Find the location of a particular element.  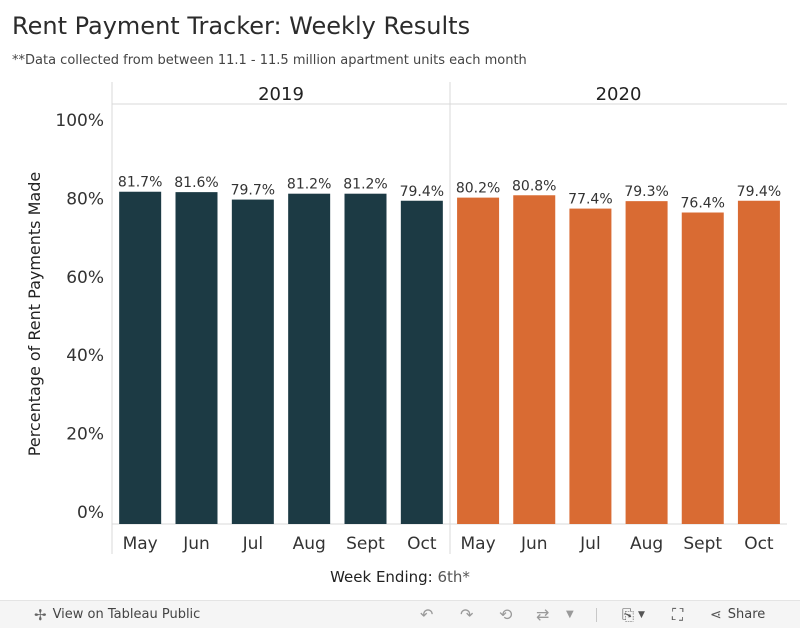

x-axis-title-prefix: Week Ending: is located at coordinates (381, 577).